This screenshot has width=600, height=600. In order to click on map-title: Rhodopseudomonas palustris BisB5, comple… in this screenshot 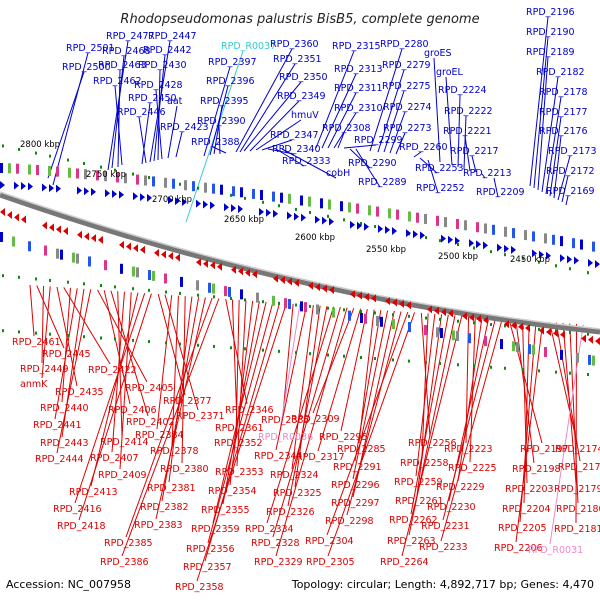, I will do `click(299, 19)`.